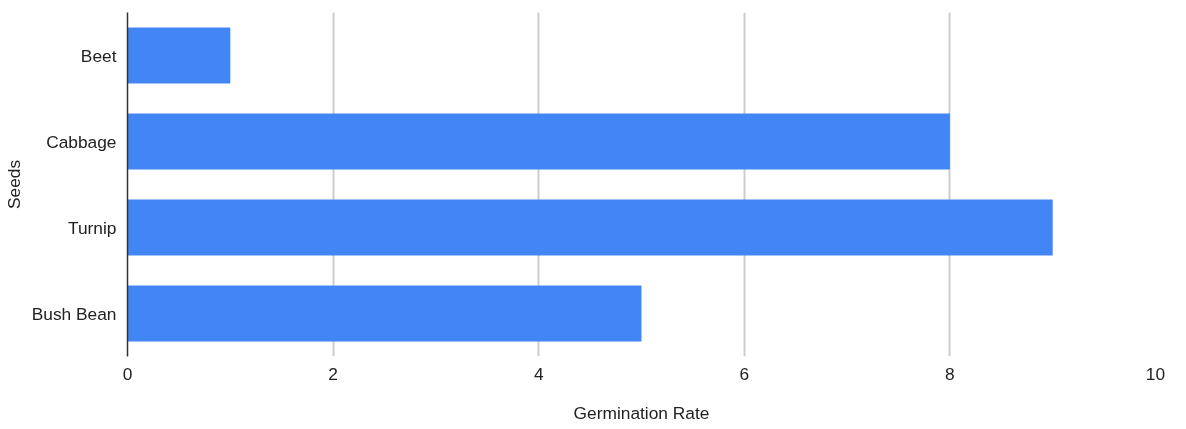  I want to click on x-tick-label: 0, so click(127, 373).